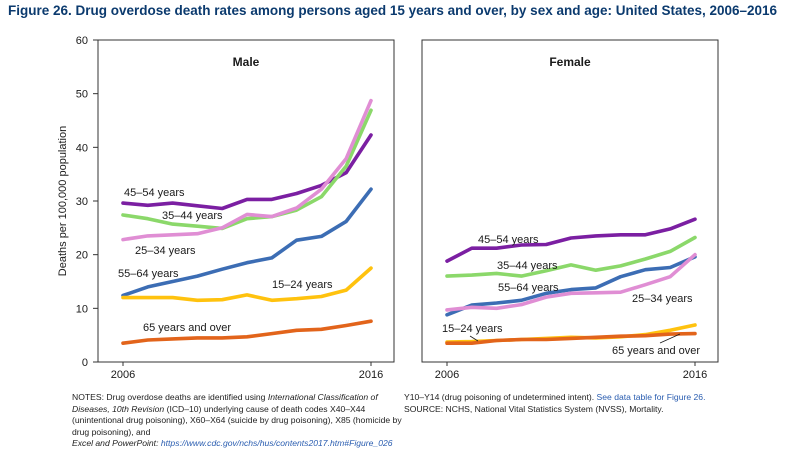  Describe the element at coordinates (187, 328) in the screenshot. I see `male-label-65plus: 65 years and over` at that location.